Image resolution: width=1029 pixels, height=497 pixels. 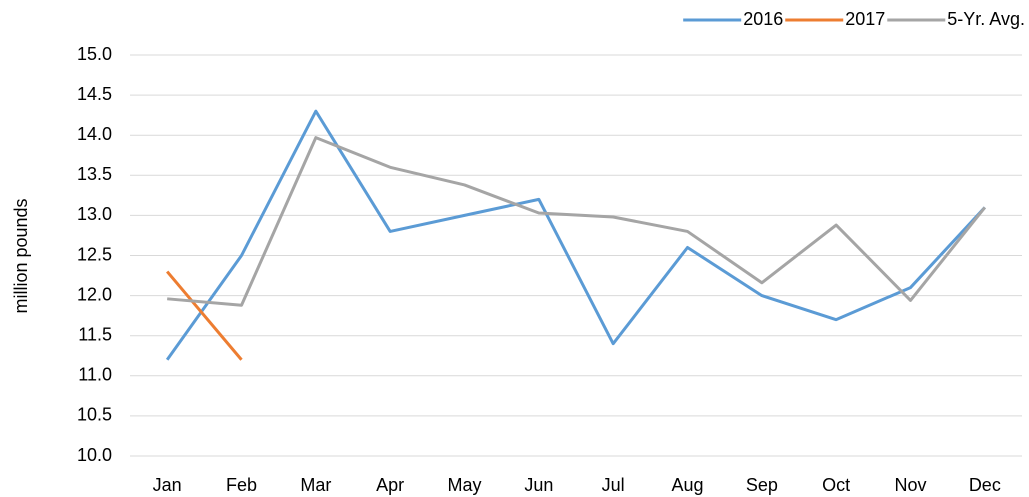 I want to click on y-tick-label: 10.0, so click(x=94, y=455).